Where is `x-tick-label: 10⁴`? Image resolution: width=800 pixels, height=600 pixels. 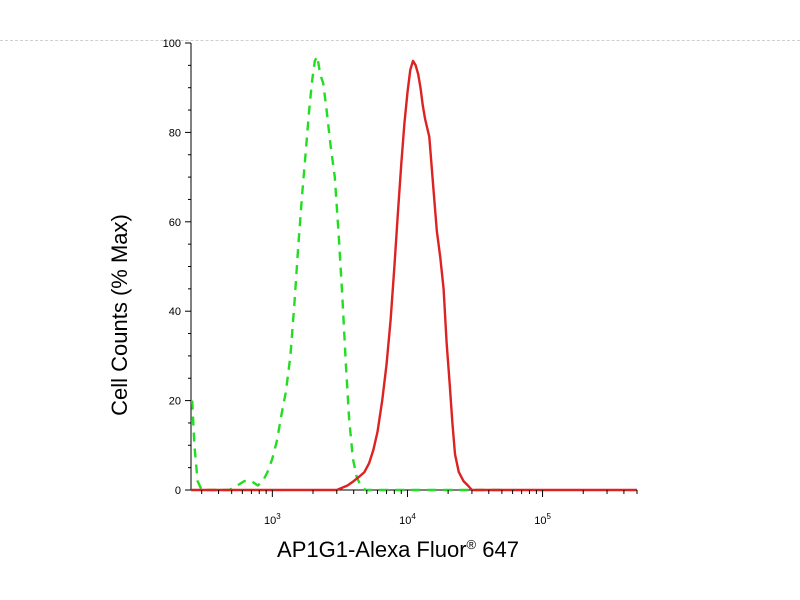
x-tick-label: 10⁴ is located at coordinates (407, 519).